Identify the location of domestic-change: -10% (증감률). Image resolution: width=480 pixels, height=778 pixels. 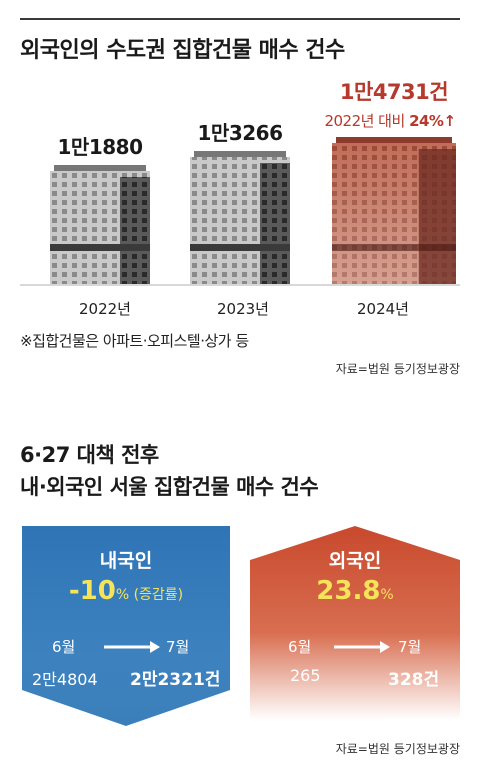
(126, 591).